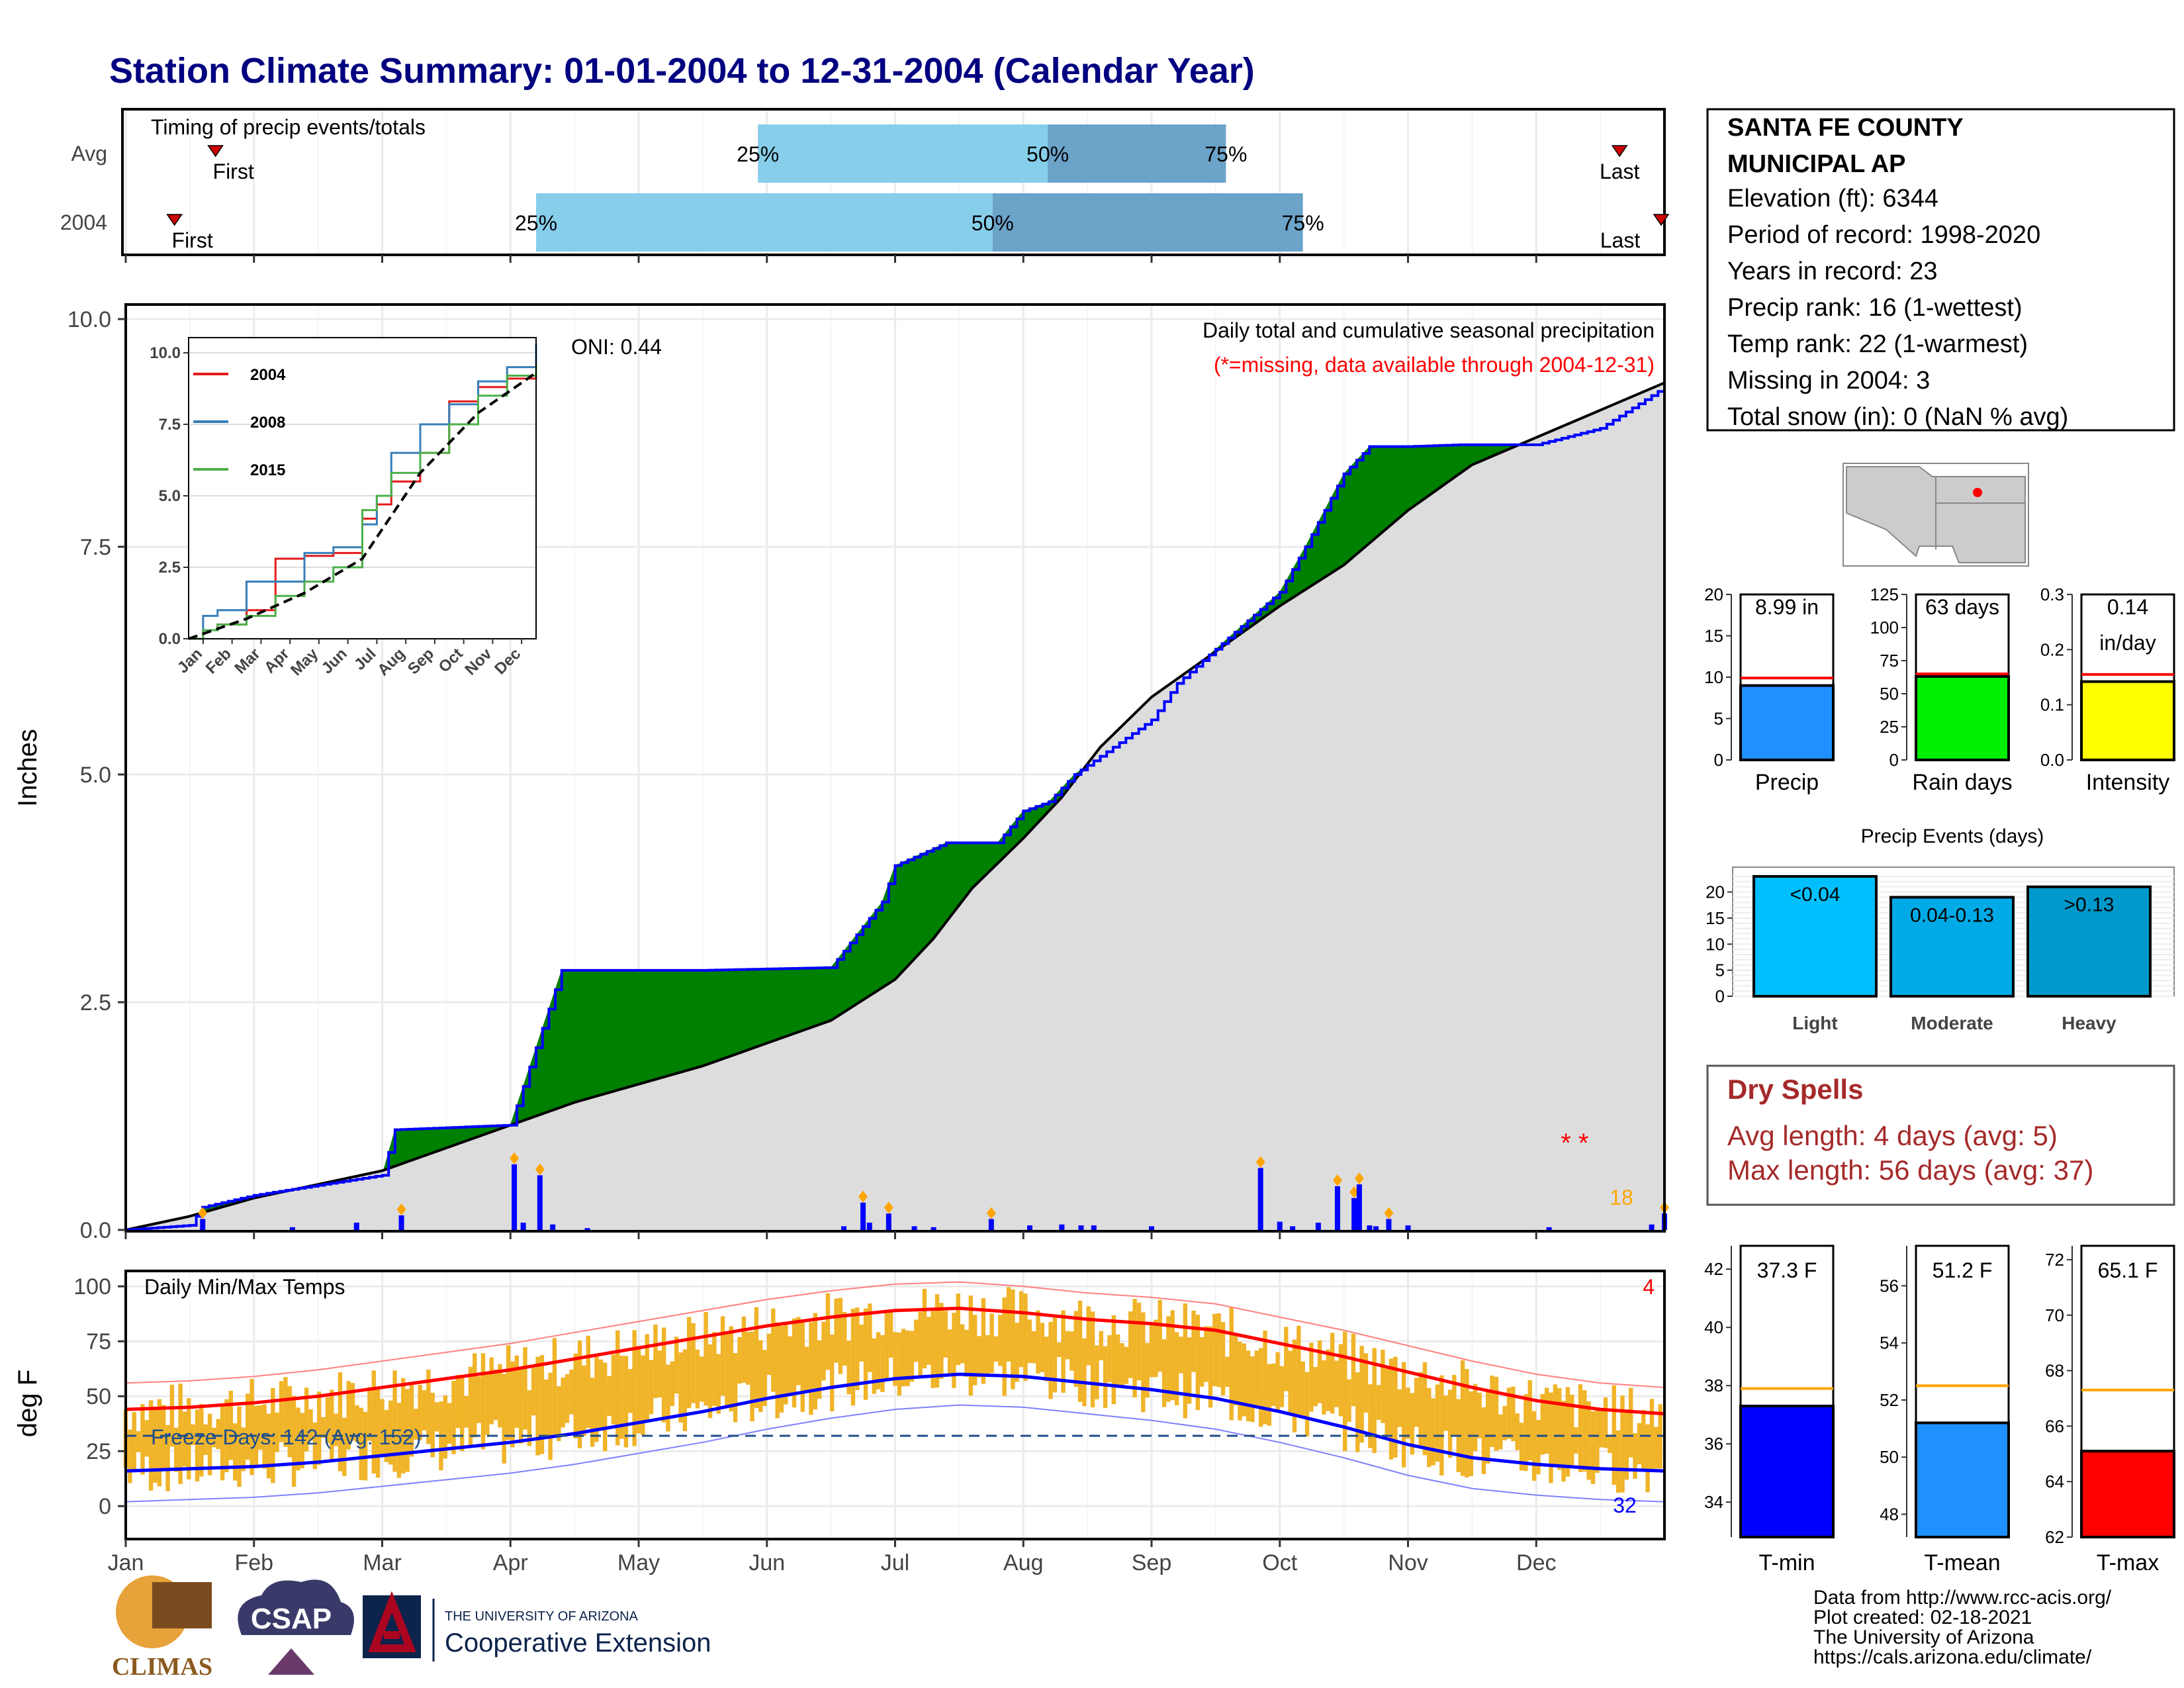  Describe the element at coordinates (1621, 240) in the screenshot. I see `last-event-label: Last` at that location.